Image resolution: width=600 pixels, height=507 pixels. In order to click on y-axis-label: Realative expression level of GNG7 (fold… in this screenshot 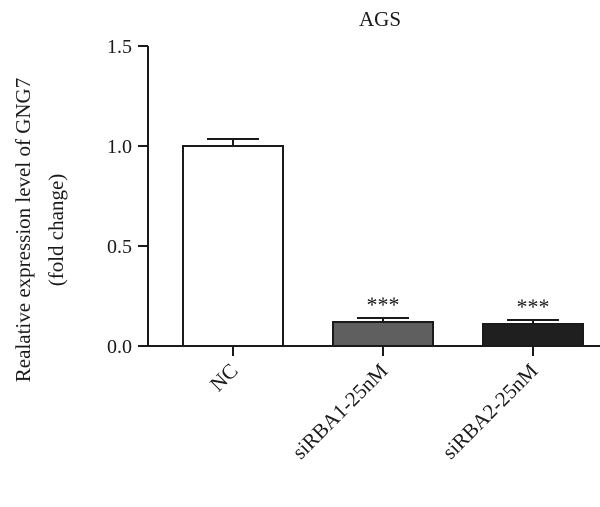, I will do `click(39, 230)`.